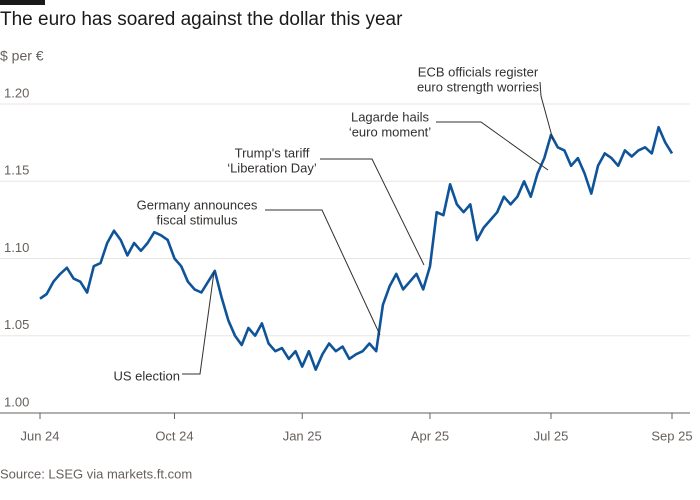 The height and width of the screenshot is (500, 700). I want to click on annotation: ‘Liberation Day’, so click(272, 167).